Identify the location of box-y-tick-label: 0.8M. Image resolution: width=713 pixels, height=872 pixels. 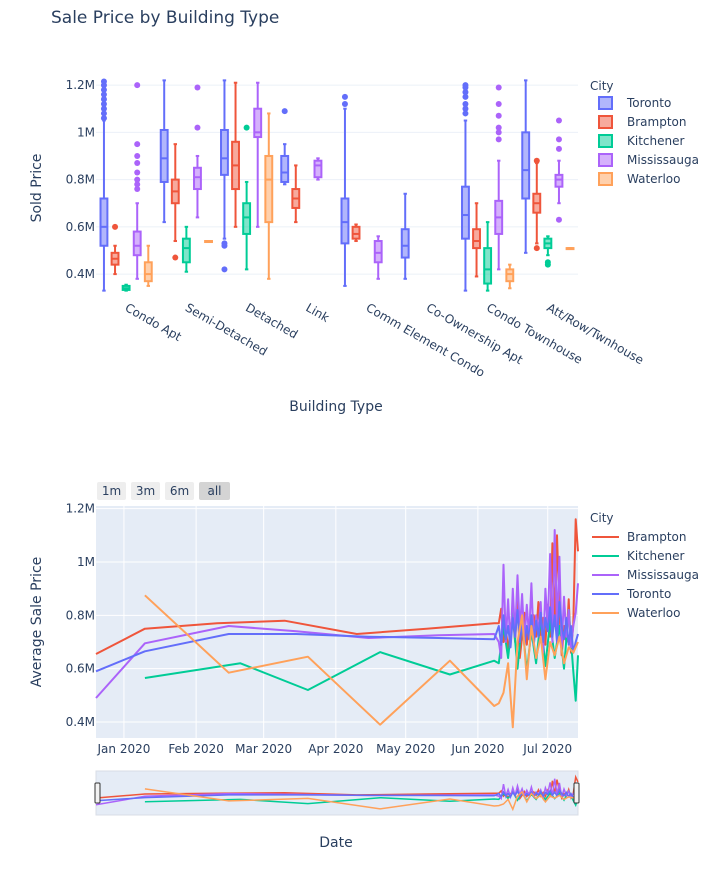
(80, 180).